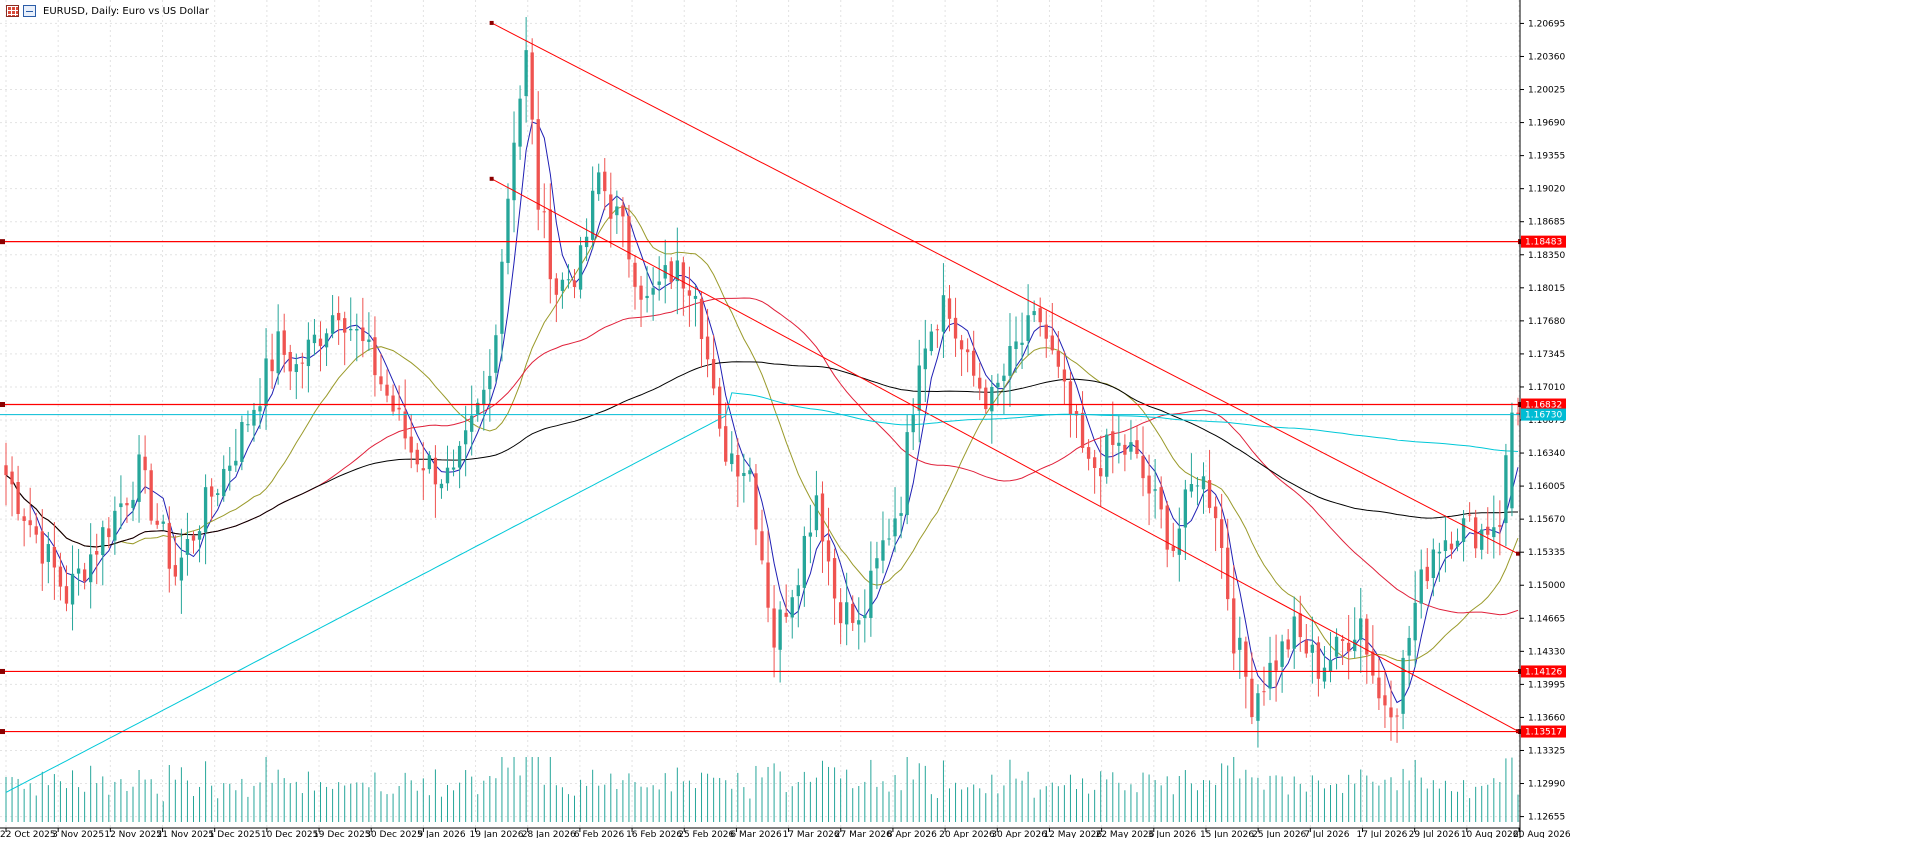  I want to click on date-tick-label: 12 May 2026, so click(1072, 834).